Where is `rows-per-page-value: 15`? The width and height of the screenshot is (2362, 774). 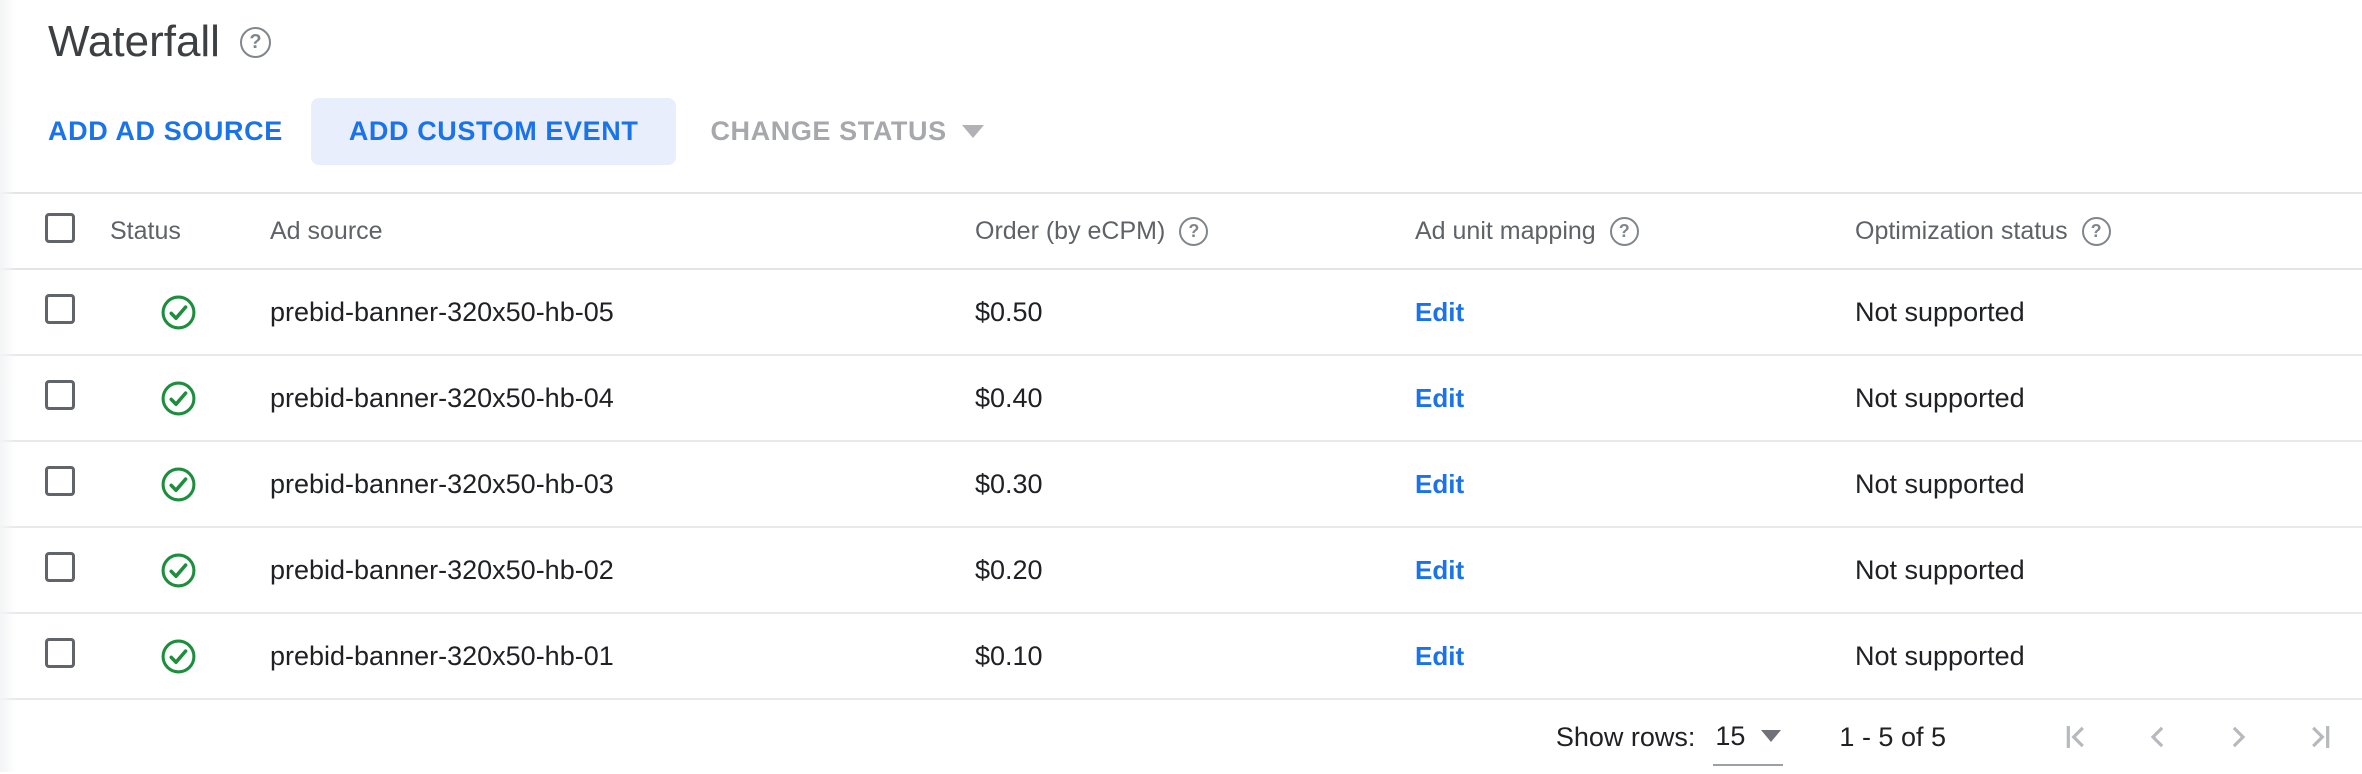 rows-per-page-value: 15 is located at coordinates (1730, 735).